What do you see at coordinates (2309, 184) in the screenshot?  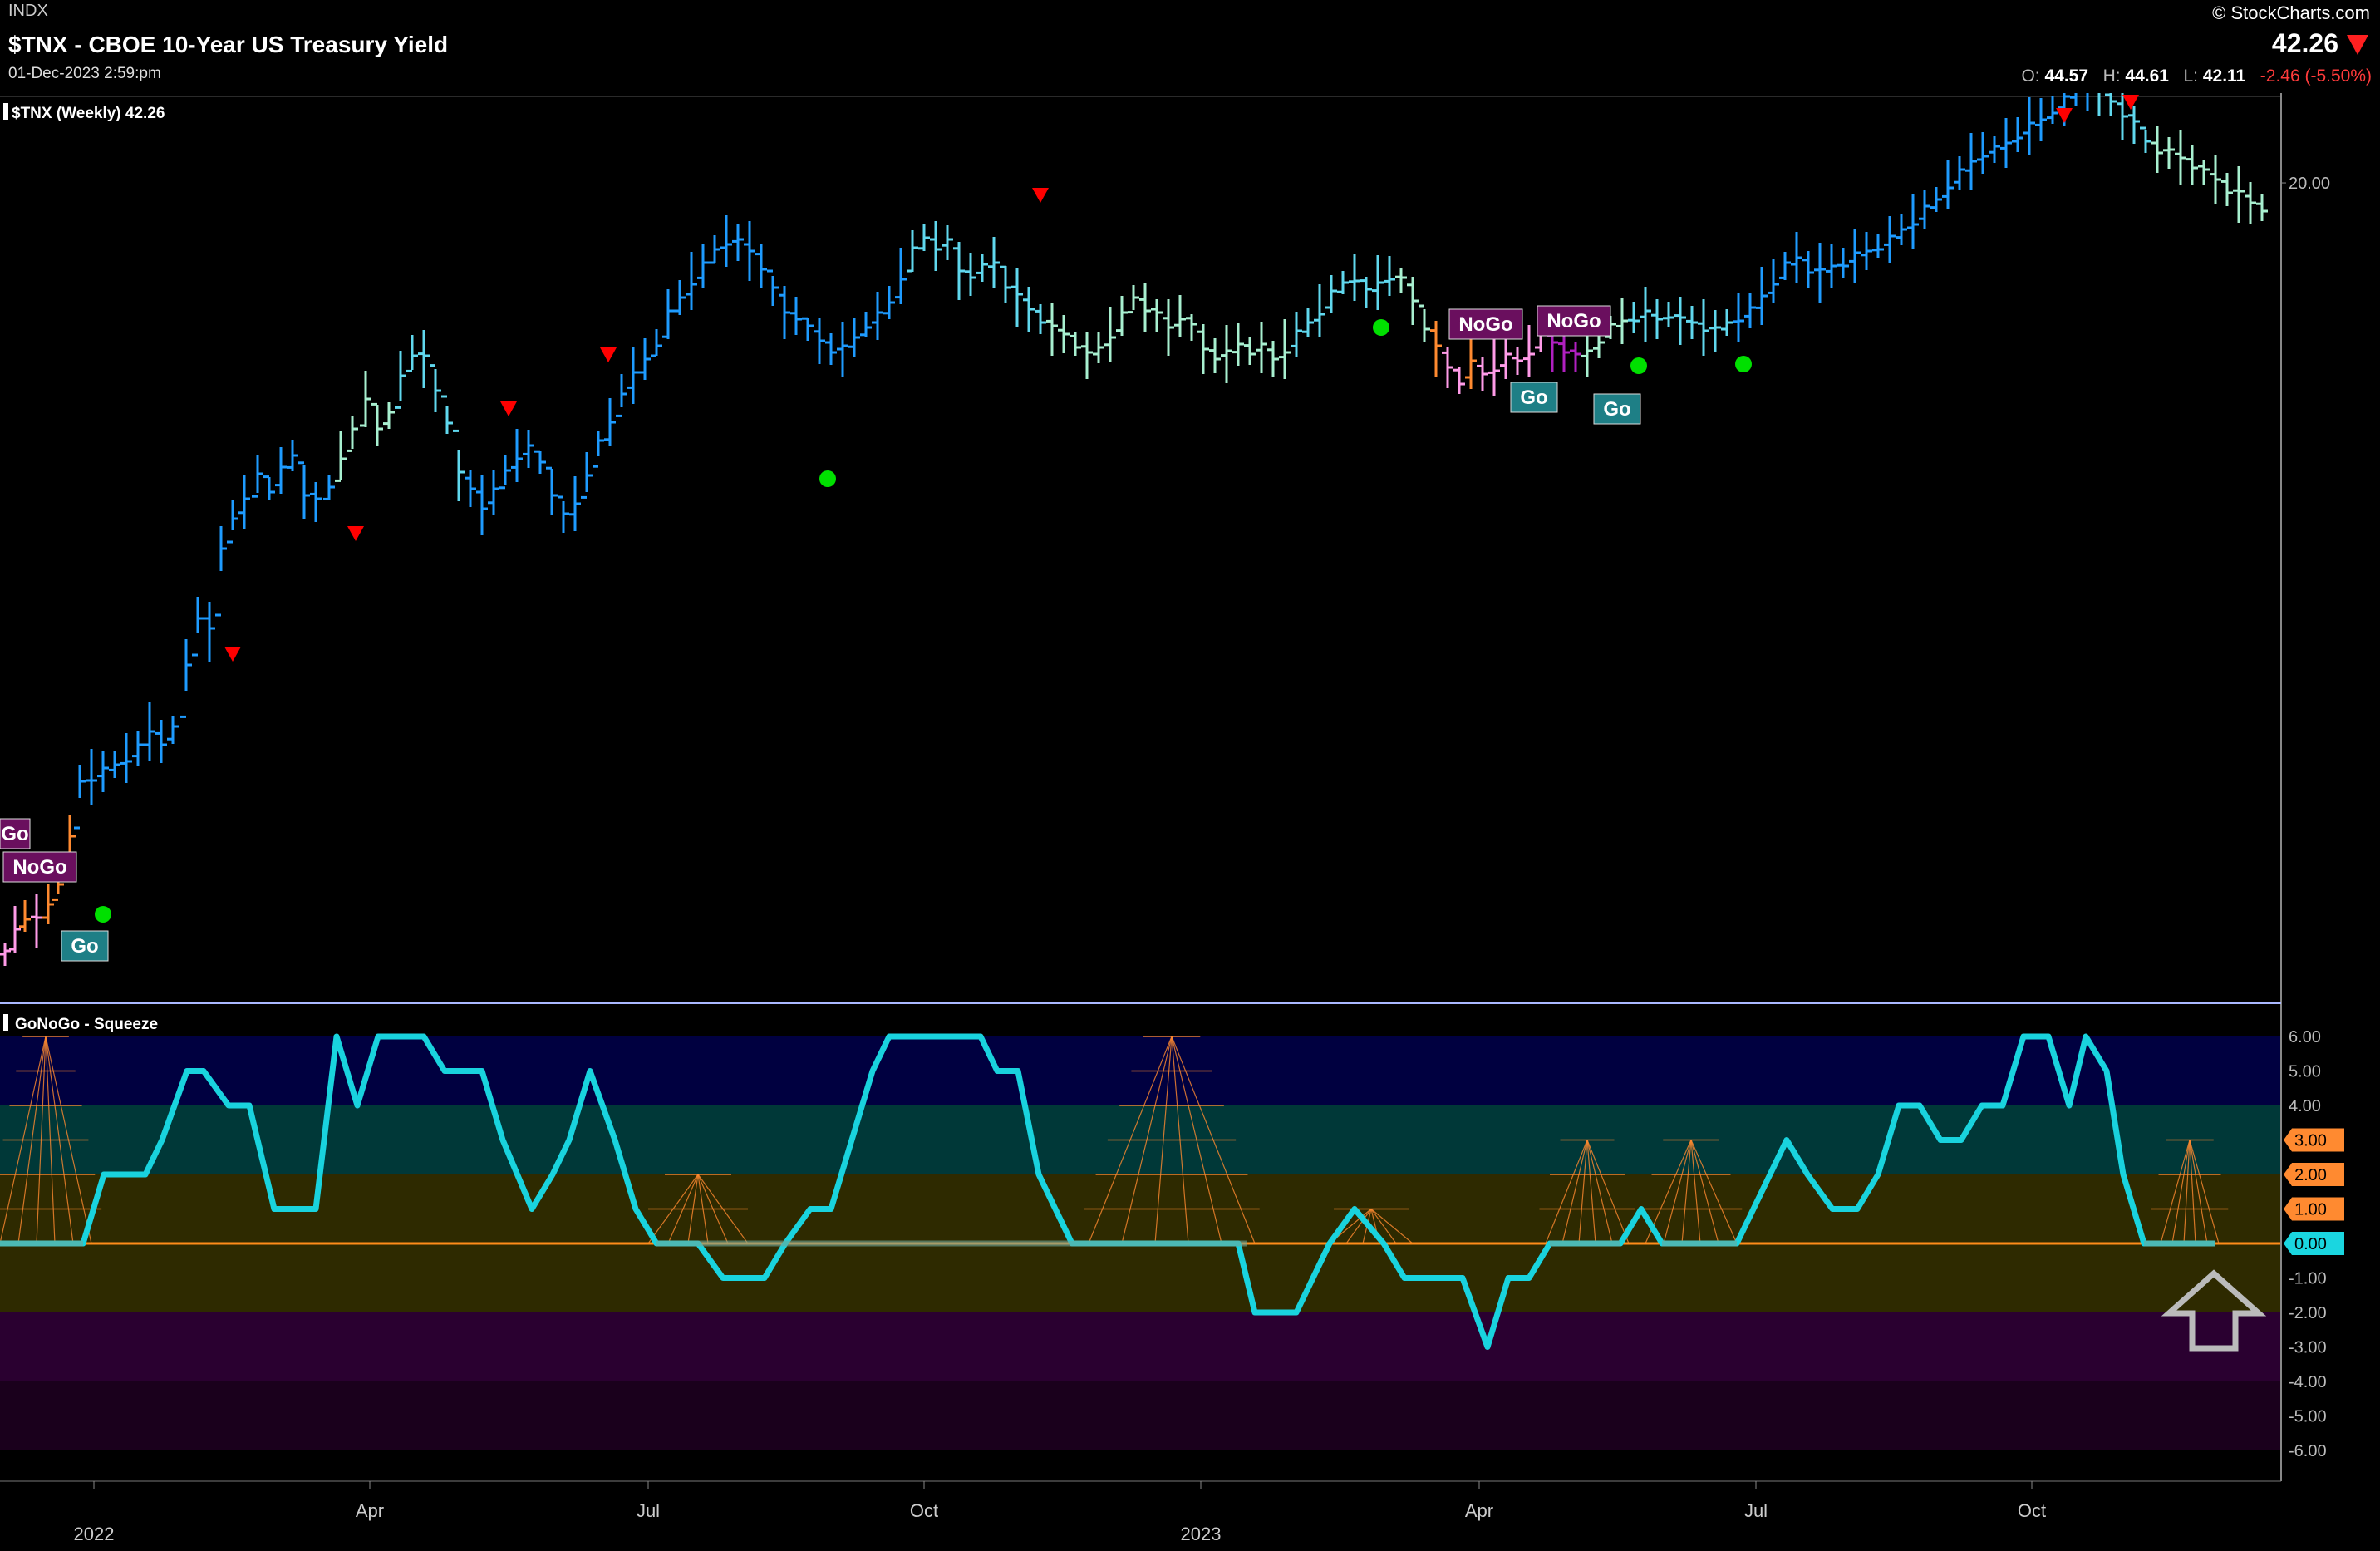 I see `price-y-tick-label: 20.00` at bounding box center [2309, 184].